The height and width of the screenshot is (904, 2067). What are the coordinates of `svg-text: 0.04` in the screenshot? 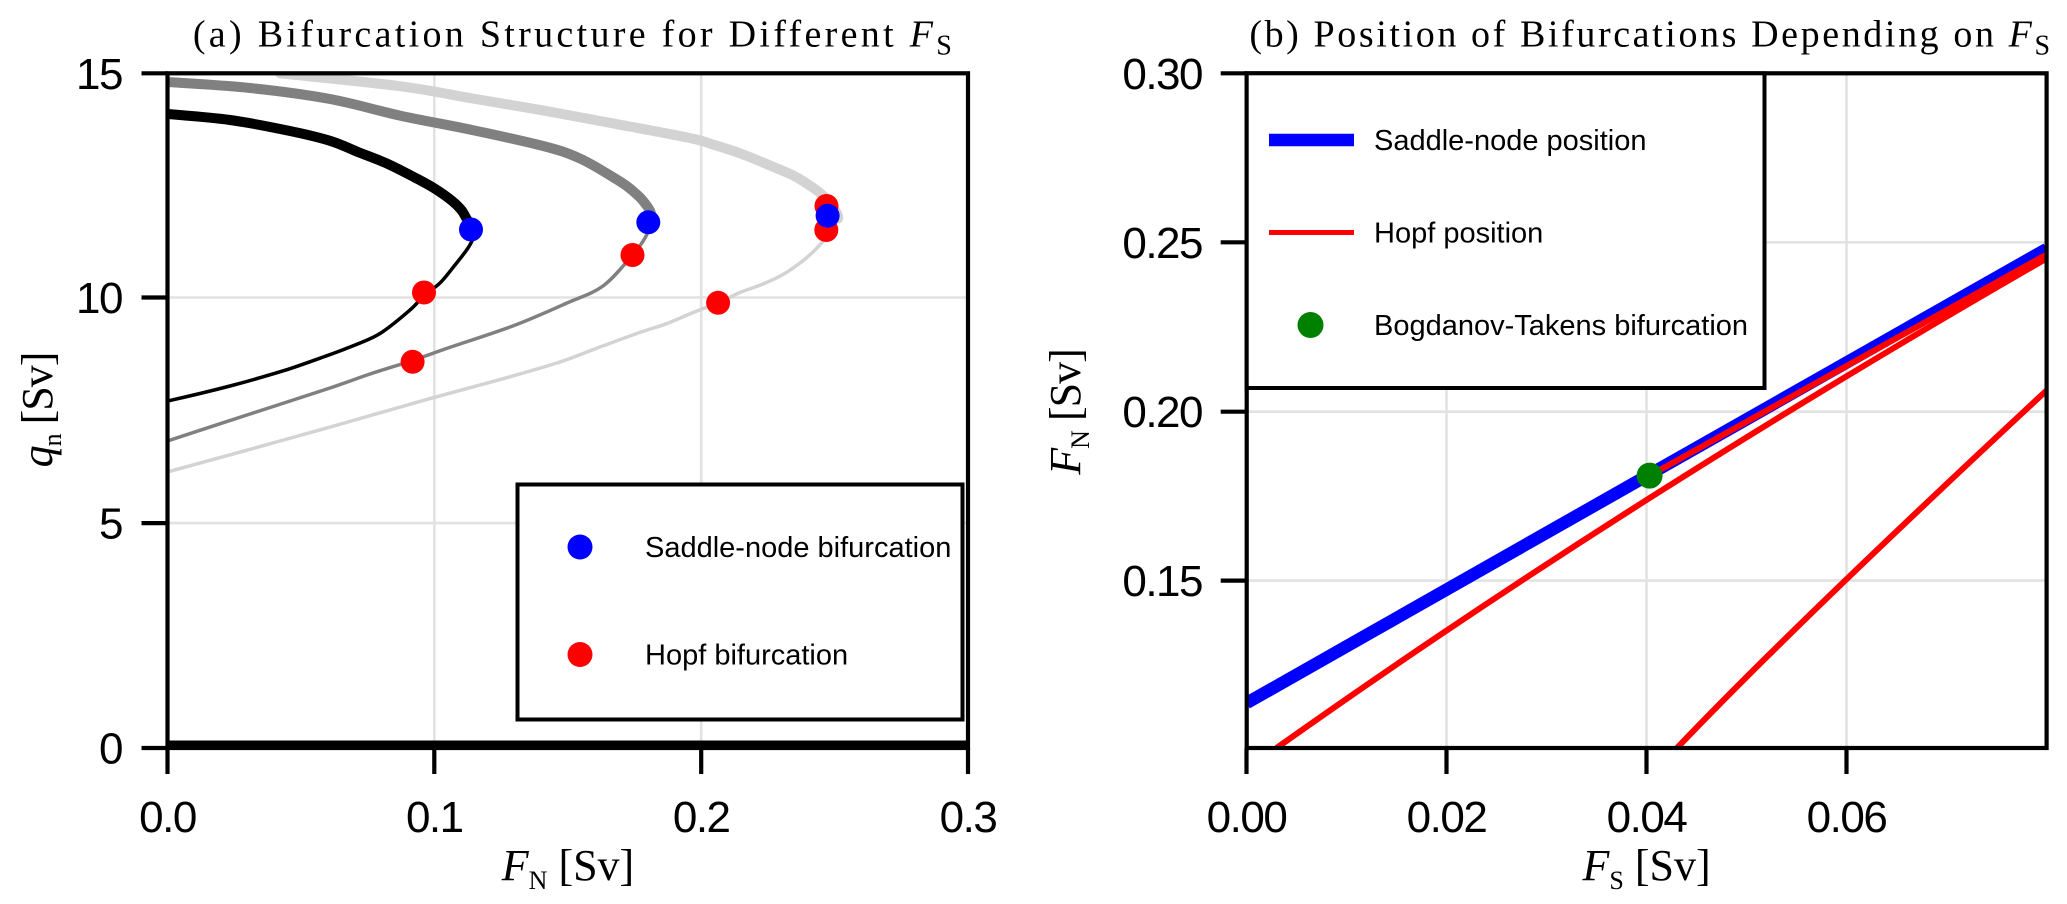 It's located at (1647, 817).